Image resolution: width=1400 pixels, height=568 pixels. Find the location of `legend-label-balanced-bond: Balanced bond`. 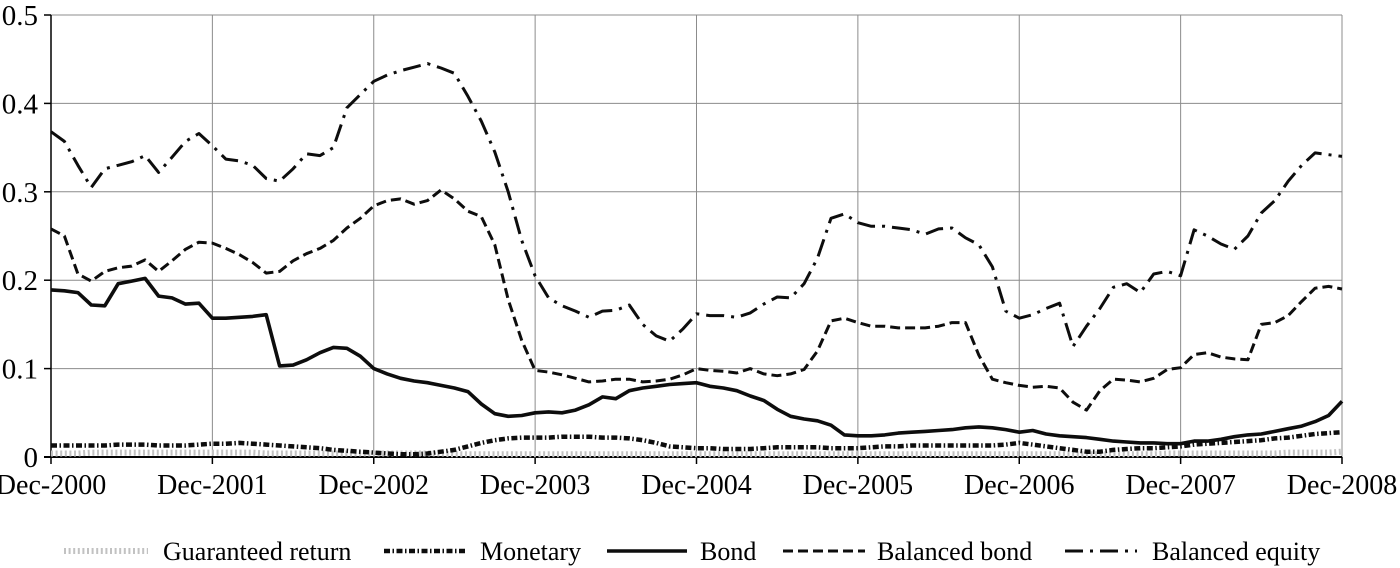

legend-label-balanced-bond: Balanced bond is located at coordinates (954, 551).